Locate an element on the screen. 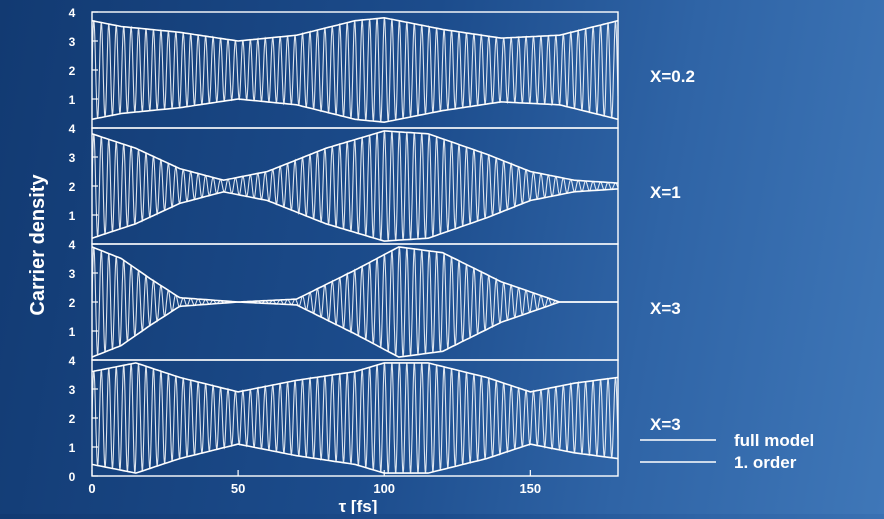  x-axis-label: τ [fs] is located at coordinates (358, 505).